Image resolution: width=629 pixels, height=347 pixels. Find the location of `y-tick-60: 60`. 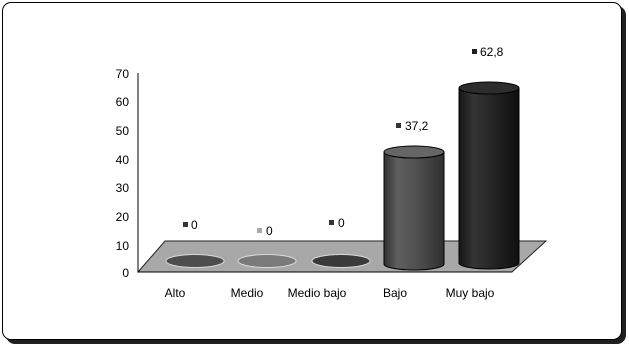

y-tick-60: 60 is located at coordinates (123, 102).